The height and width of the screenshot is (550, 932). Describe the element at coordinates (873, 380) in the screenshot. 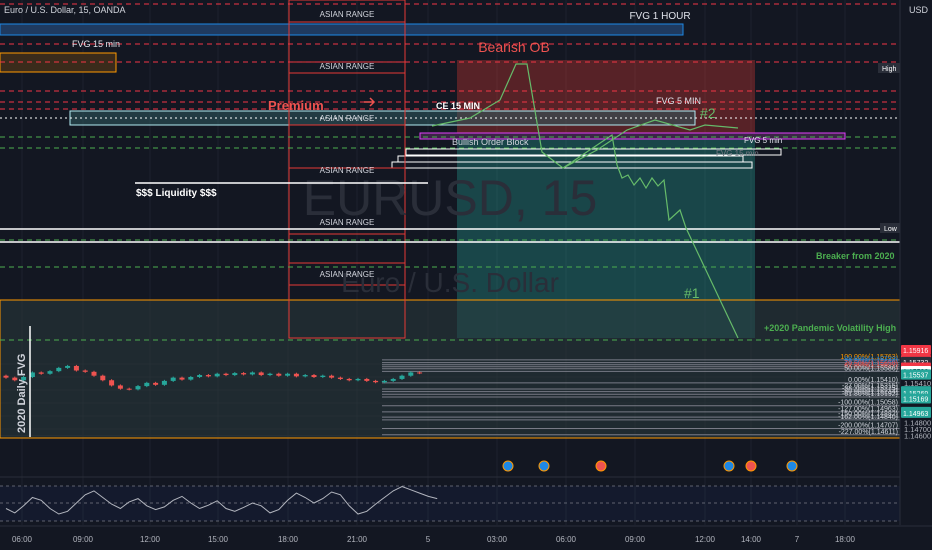

I see `fib-label-6: 0.00%(1.15410)` at that location.